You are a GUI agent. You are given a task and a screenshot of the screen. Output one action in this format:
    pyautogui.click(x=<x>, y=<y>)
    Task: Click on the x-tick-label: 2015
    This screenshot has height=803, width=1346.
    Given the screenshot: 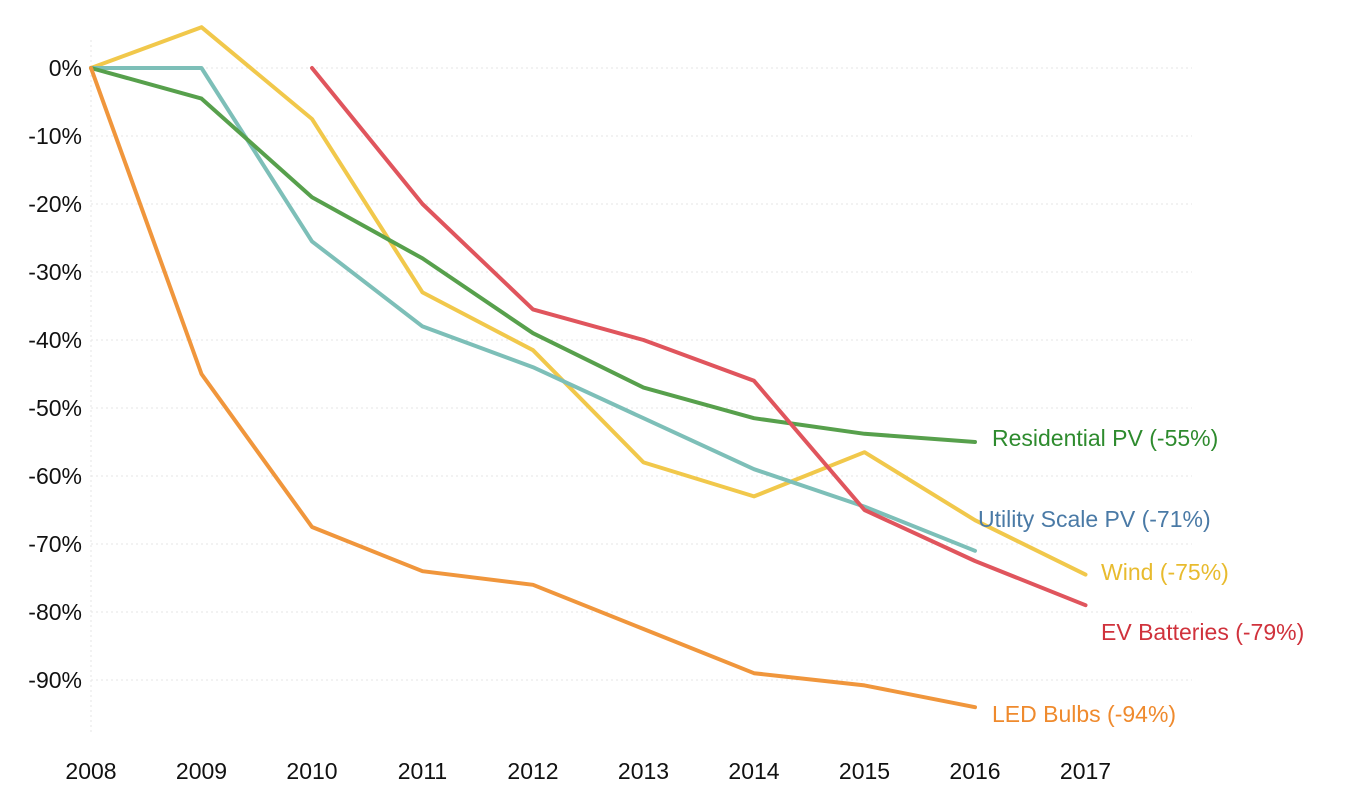 What is the action you would take?
    pyautogui.click(x=864, y=771)
    